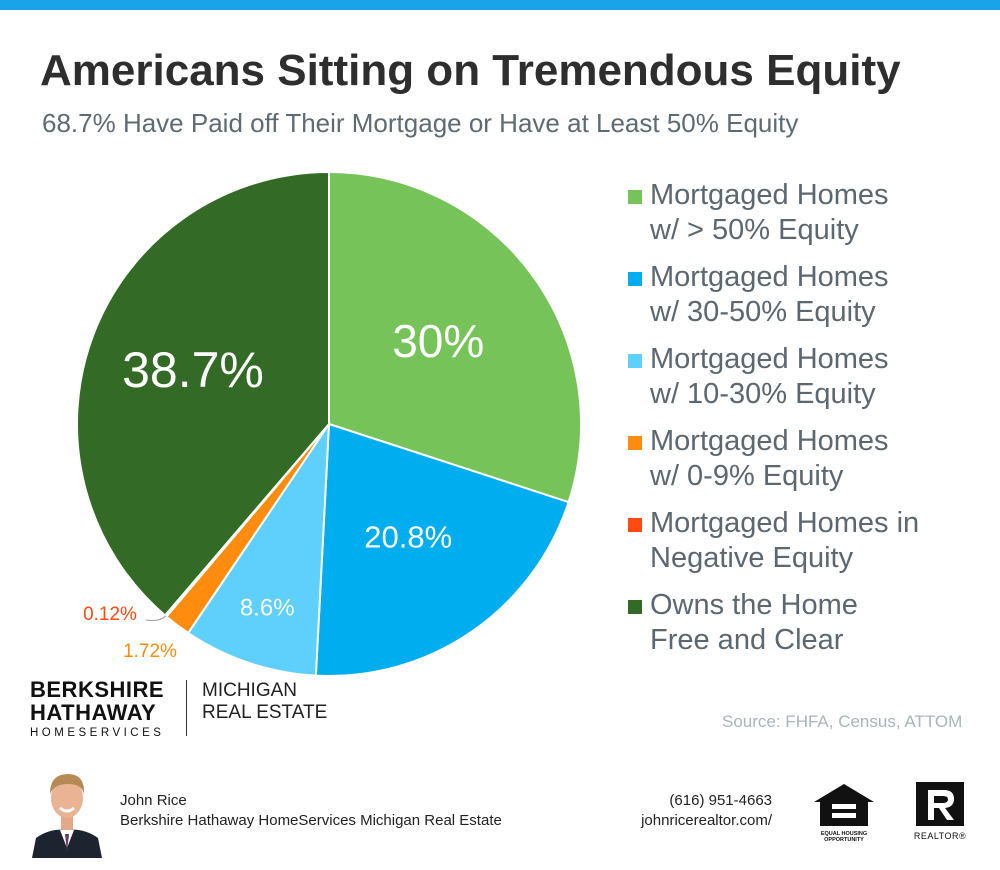 The image size is (1000, 870). What do you see at coordinates (93, 712) in the screenshot?
I see `brand-line-2: HATHAWAY` at bounding box center [93, 712].